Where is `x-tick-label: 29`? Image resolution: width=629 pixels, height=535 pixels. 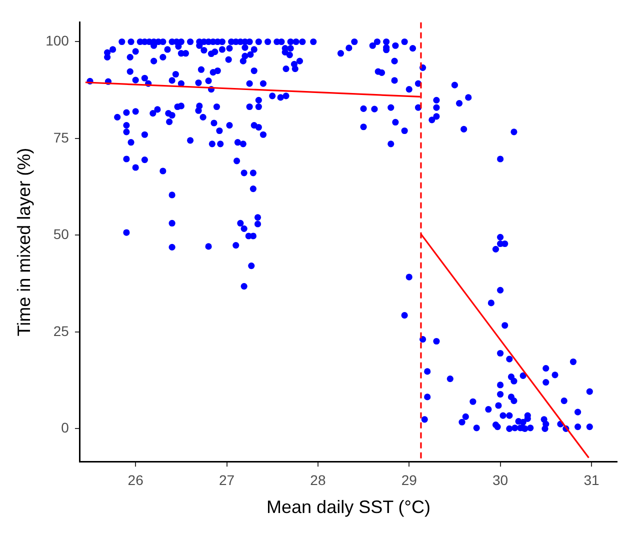 x-tick-label: 29 is located at coordinates (409, 480).